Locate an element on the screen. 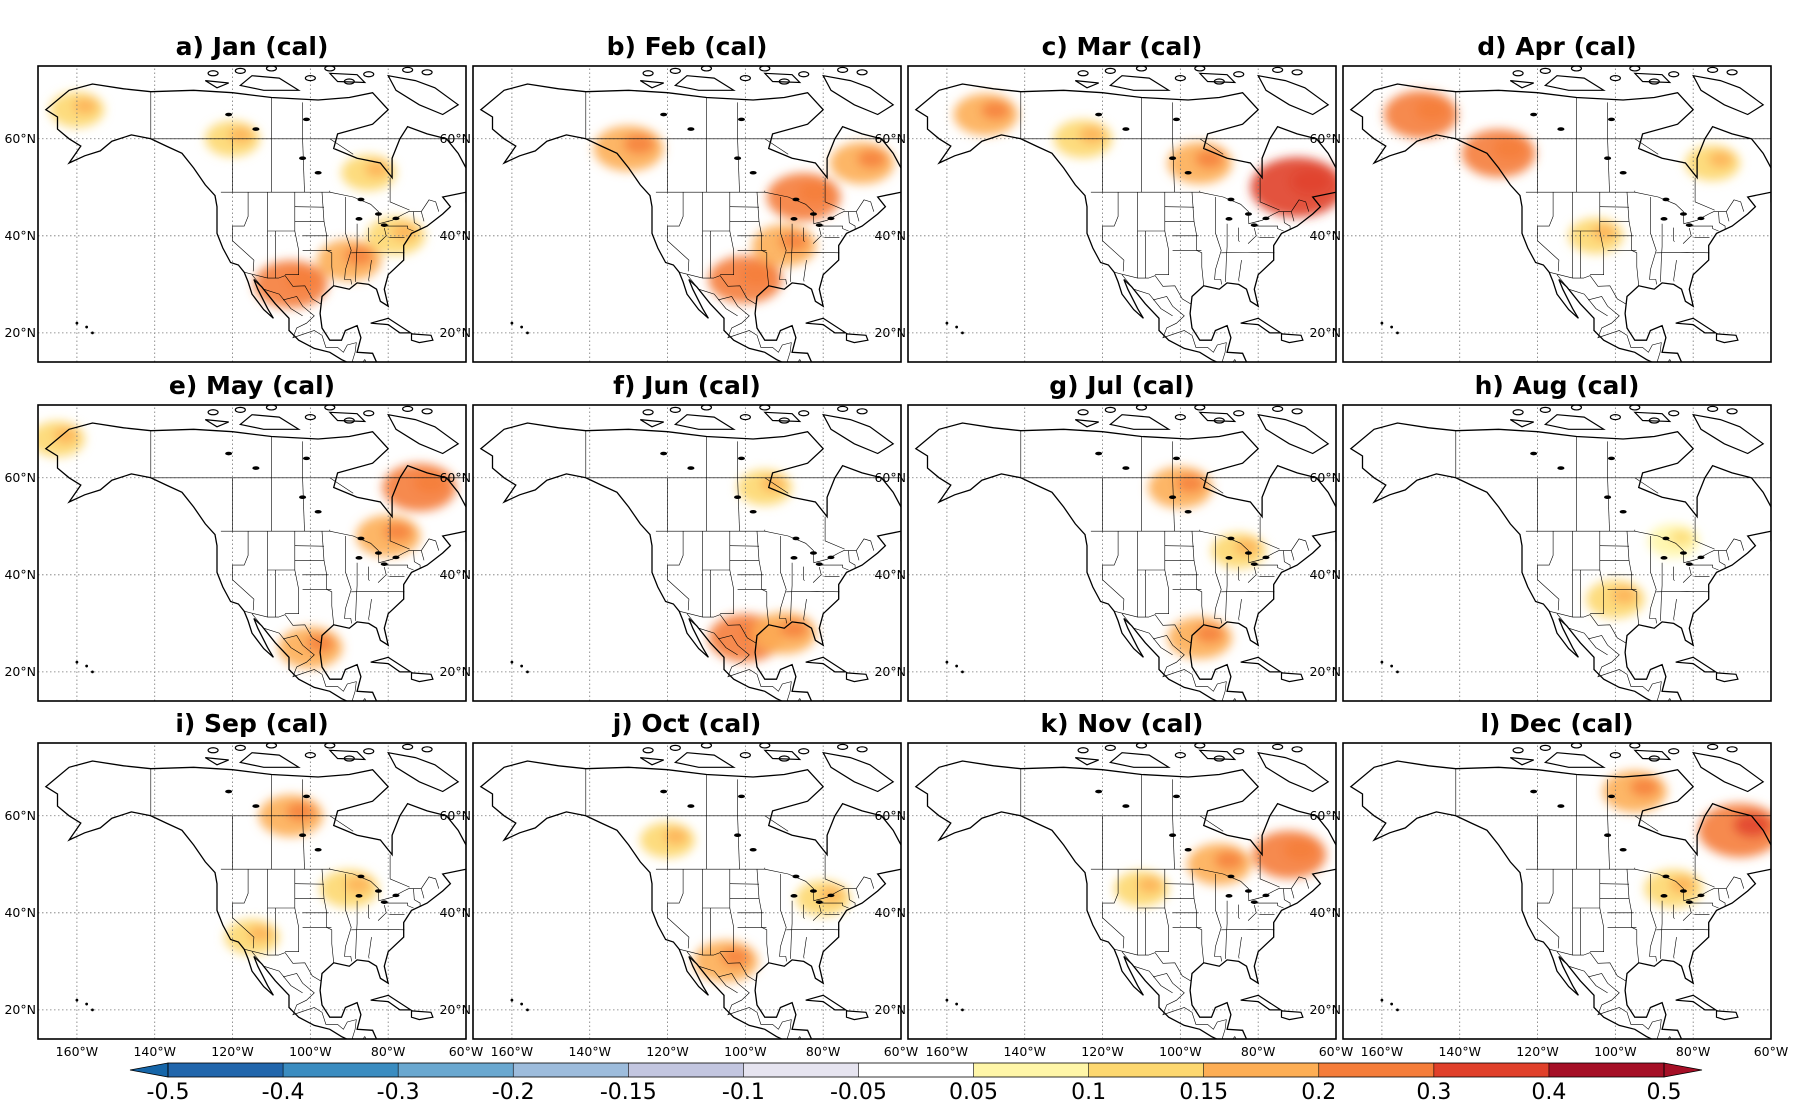 Image resolution: width=1800 pixels, height=1105 pixels. longitude-label: 160°W is located at coordinates (1382, 1051).